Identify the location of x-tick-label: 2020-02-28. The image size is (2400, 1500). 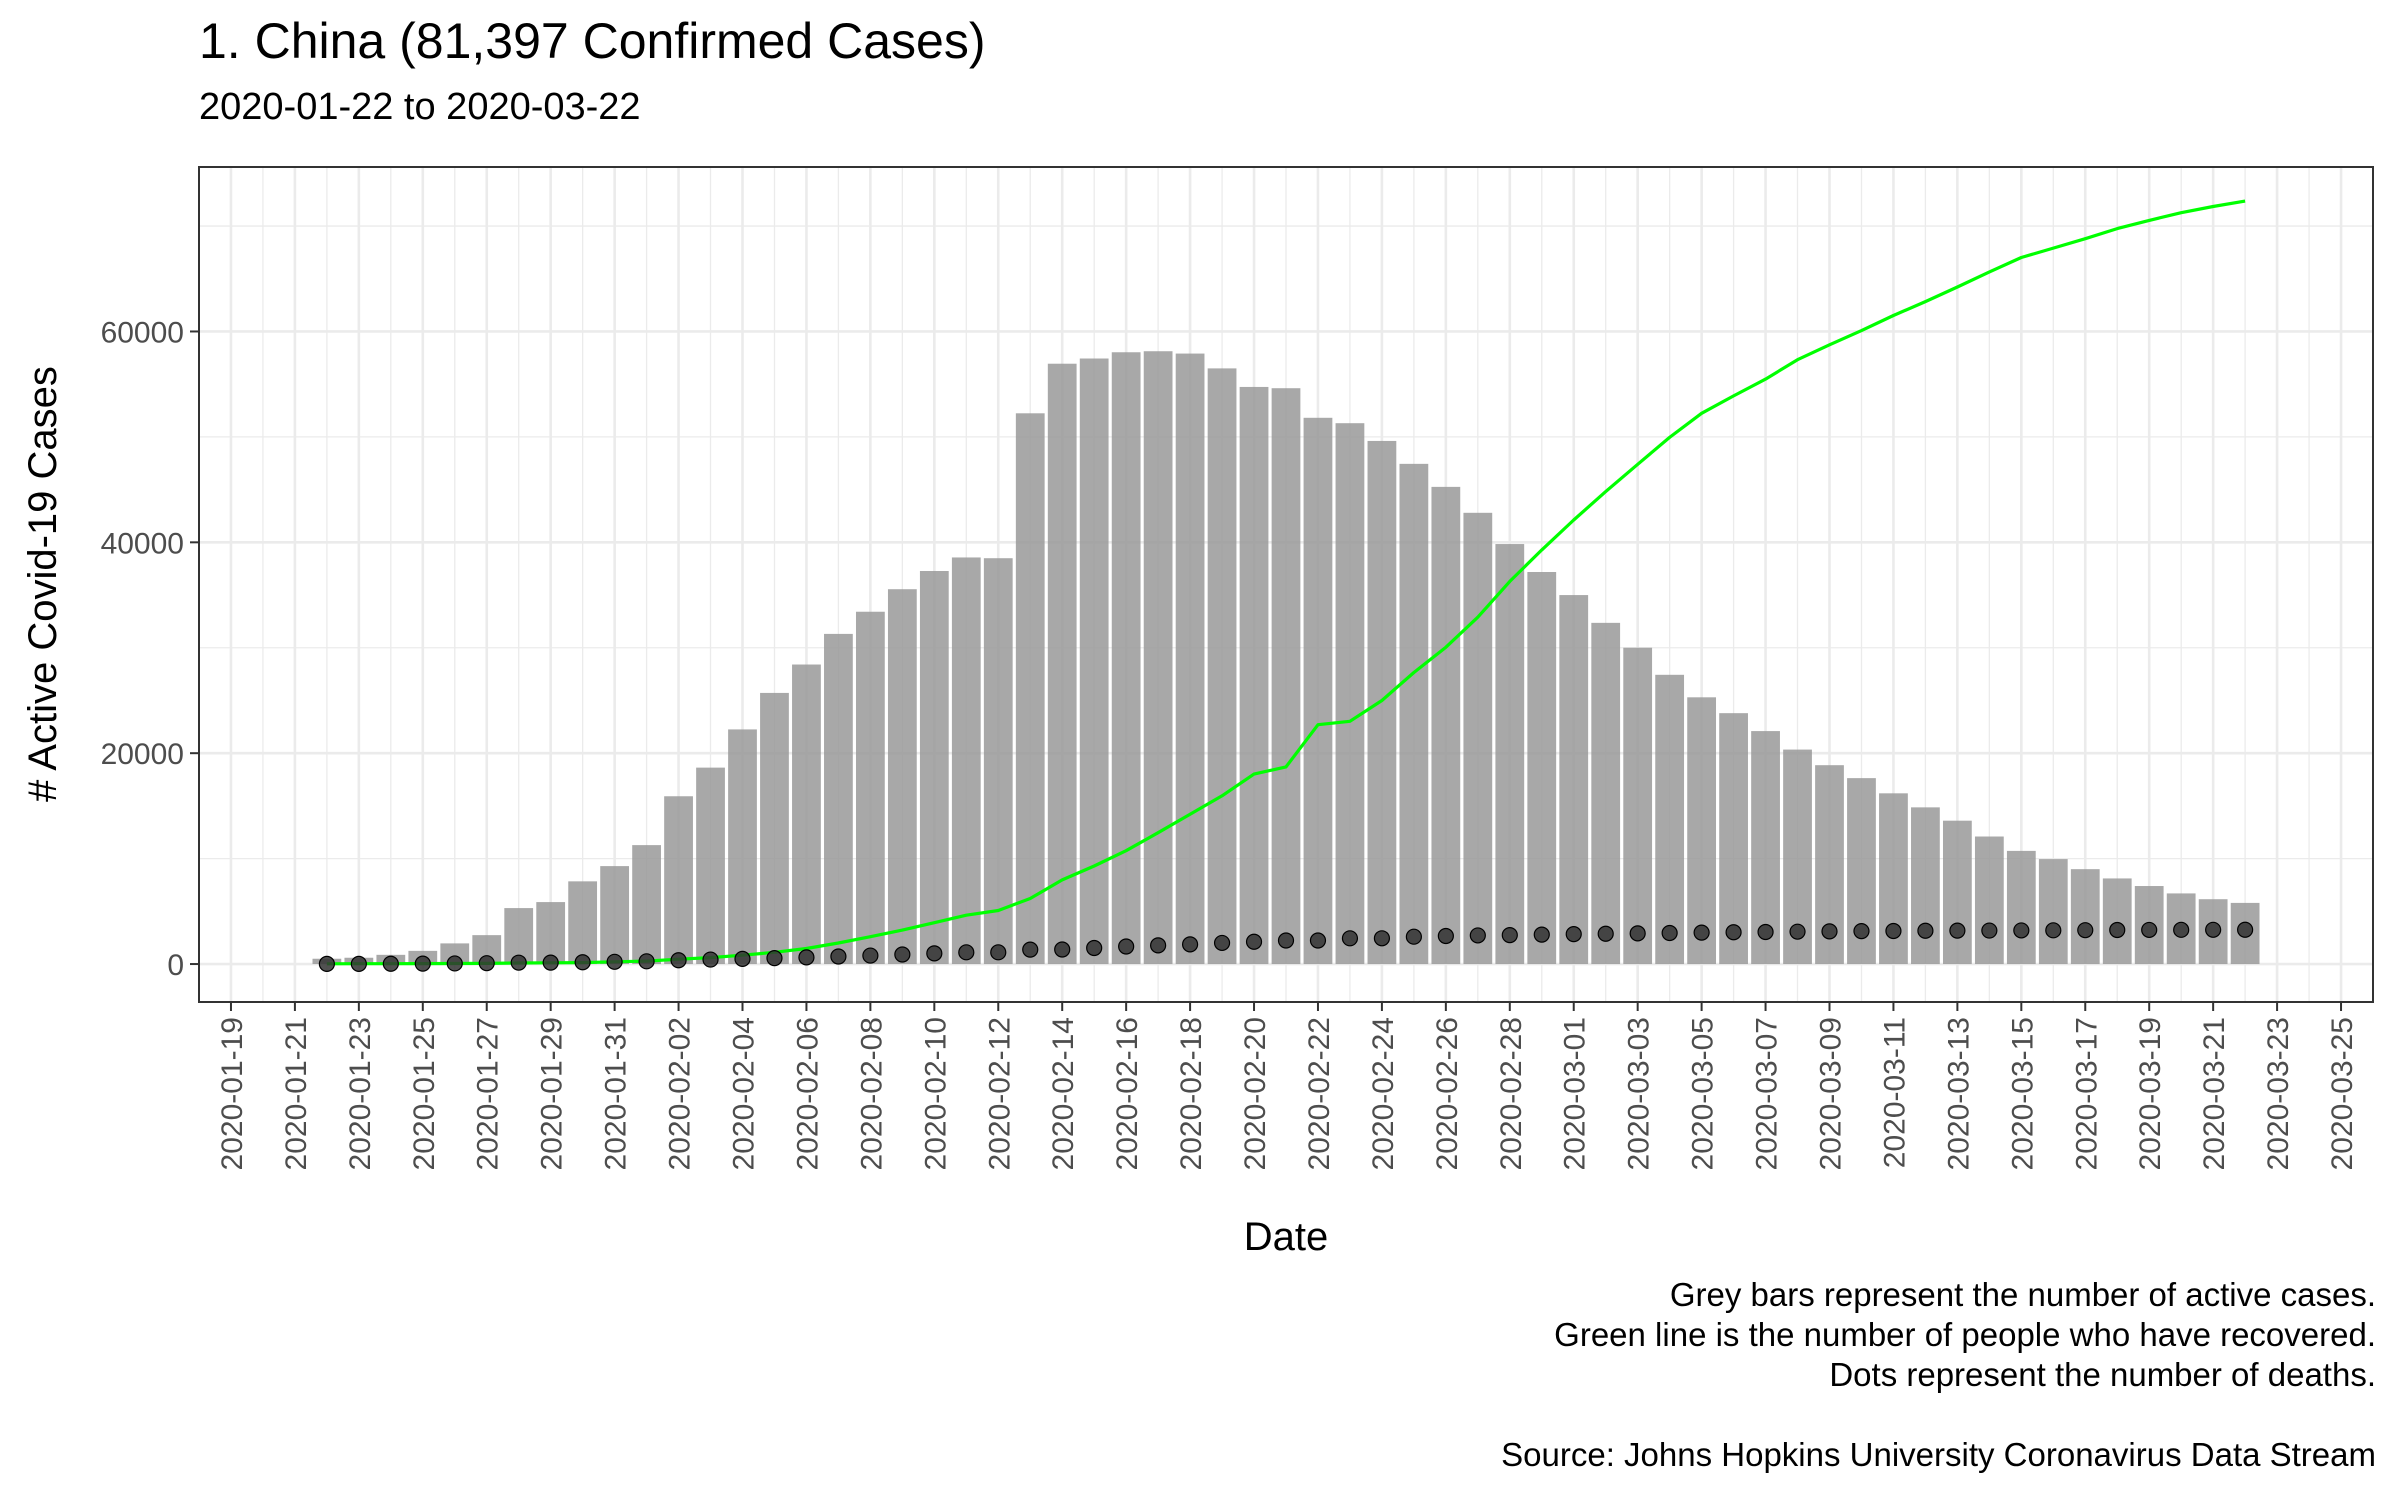
(1511, 1093).